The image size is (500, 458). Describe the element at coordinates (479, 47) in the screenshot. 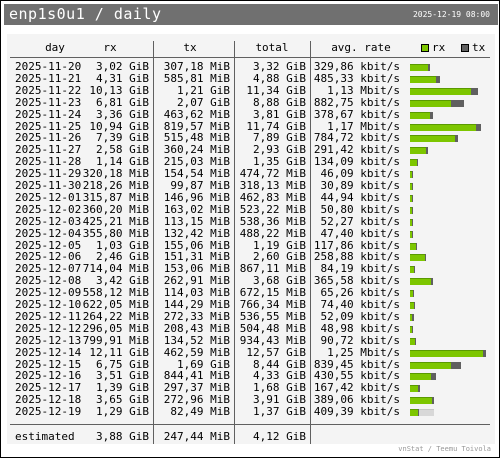

I see `legend-tx-label: tx` at that location.